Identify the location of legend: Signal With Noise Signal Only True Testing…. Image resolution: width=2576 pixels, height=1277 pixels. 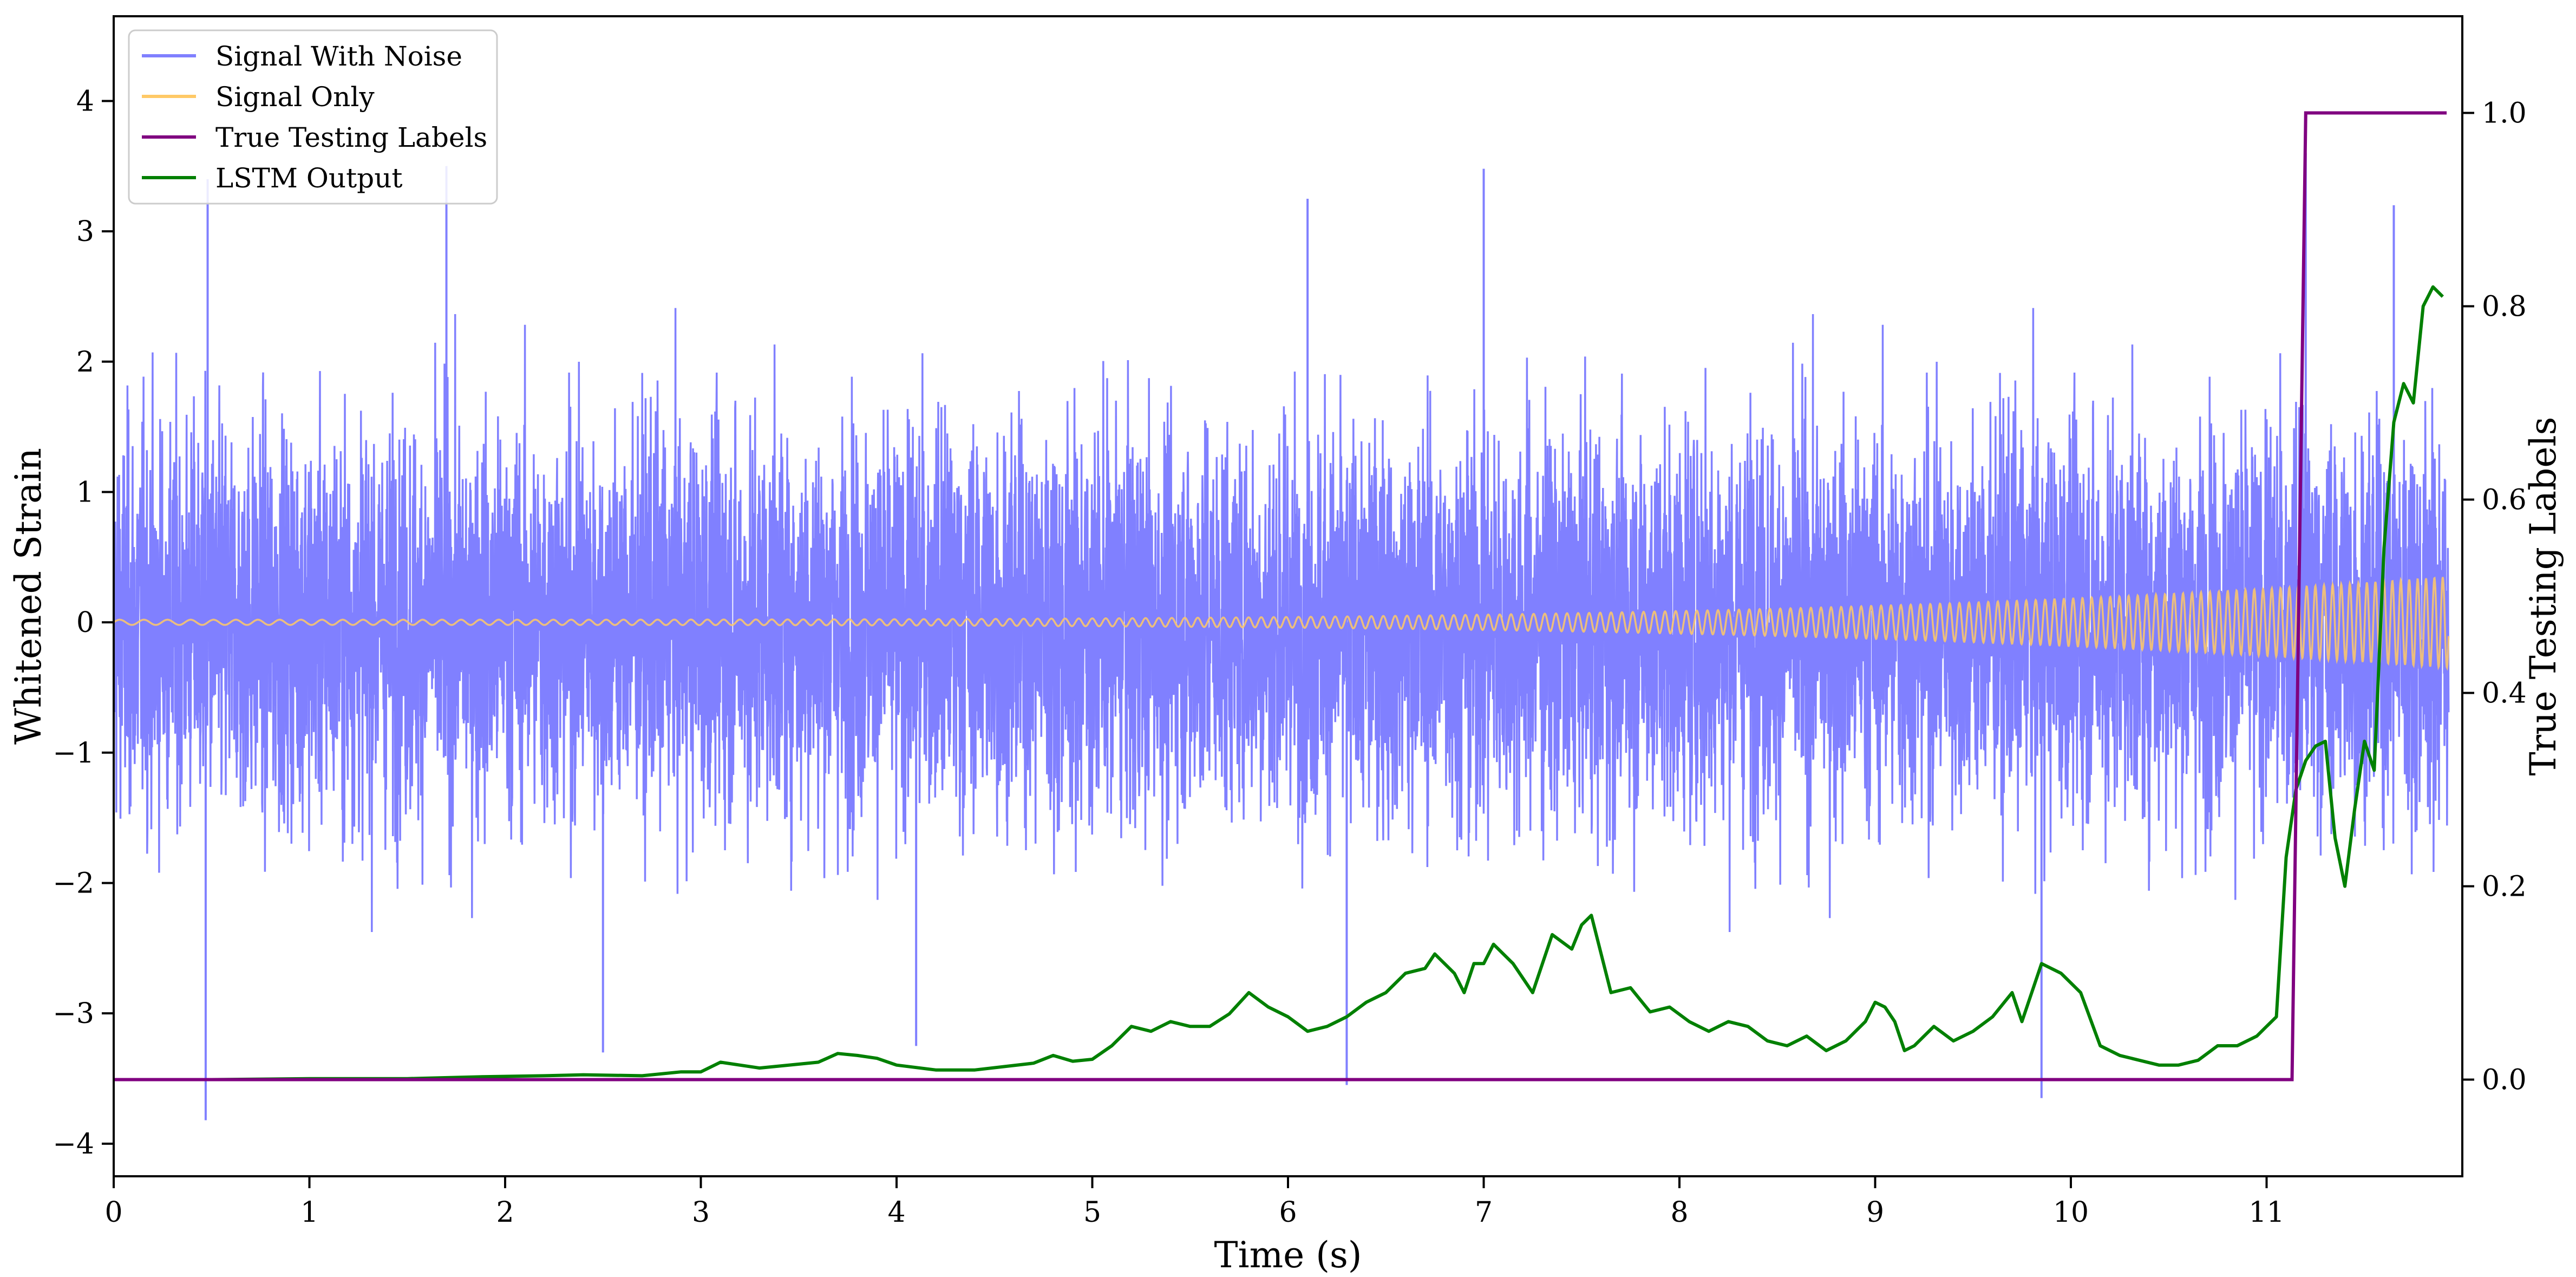
(313, 117).